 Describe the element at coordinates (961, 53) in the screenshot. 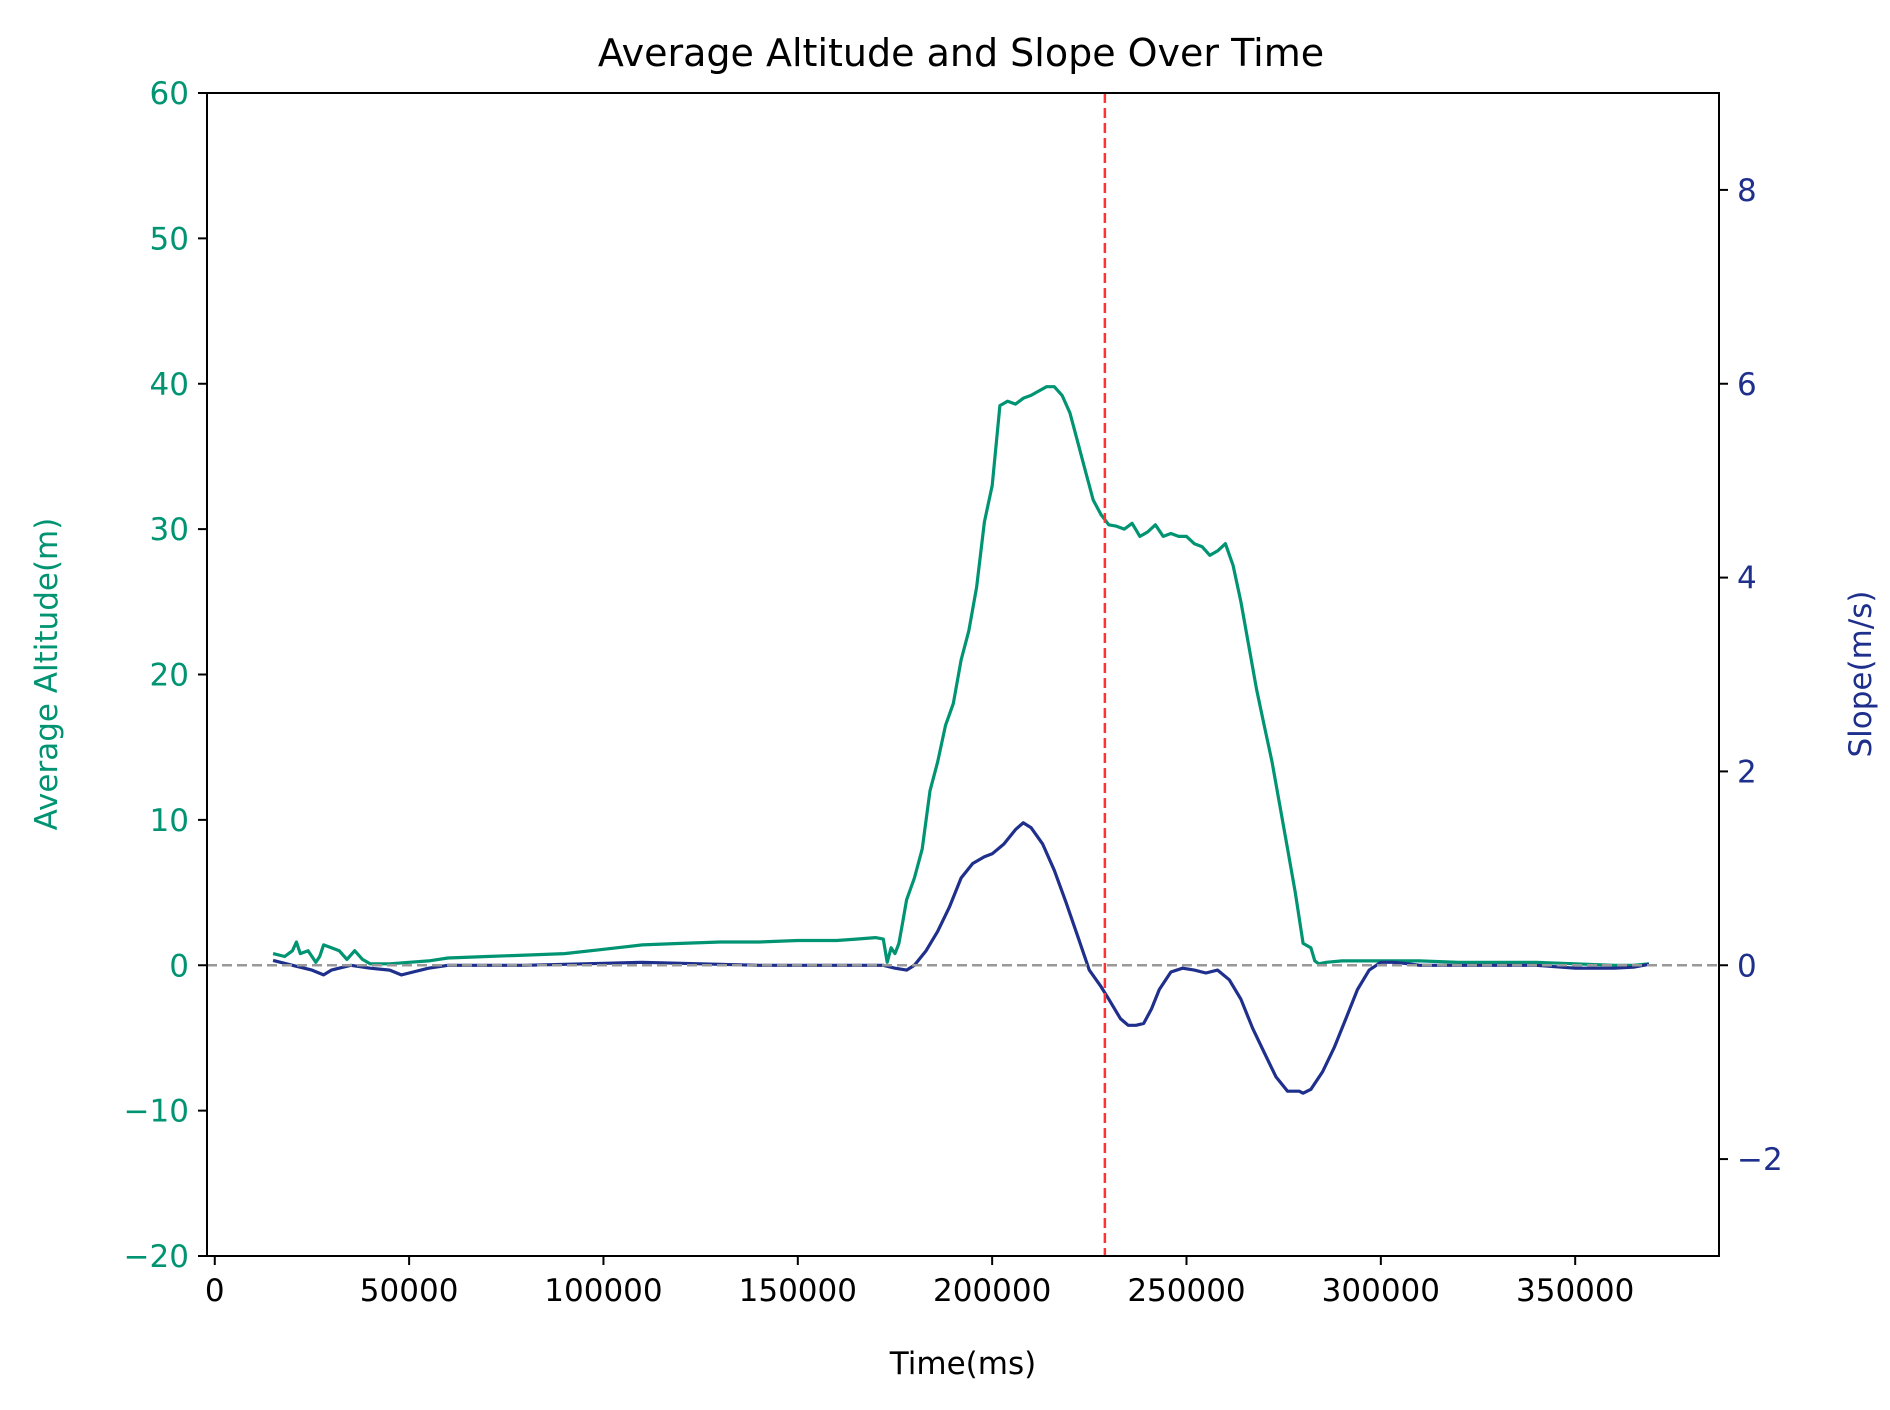

I see `chart-title: Average Altitude and Slope Over Time` at that location.